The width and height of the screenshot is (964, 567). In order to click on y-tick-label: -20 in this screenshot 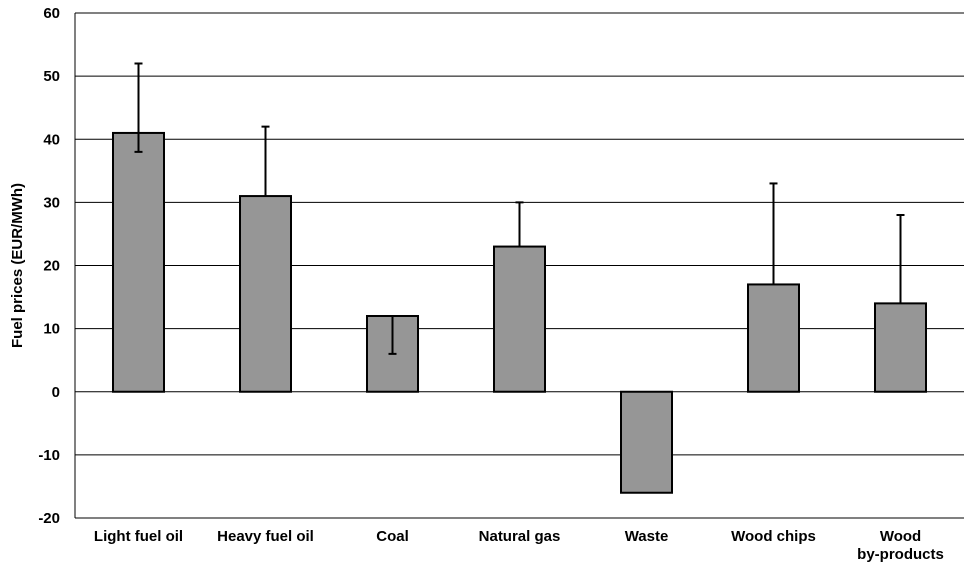, I will do `click(49, 518)`.